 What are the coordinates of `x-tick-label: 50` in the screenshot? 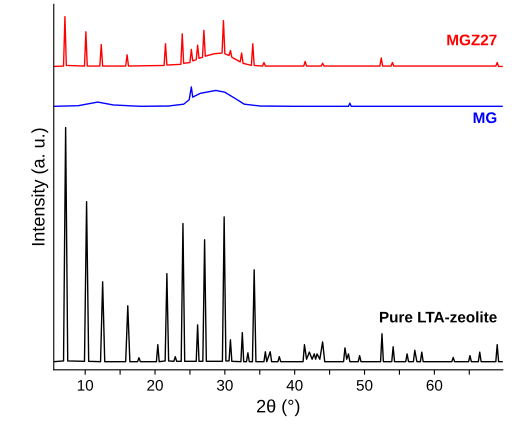 It's located at (364, 385).